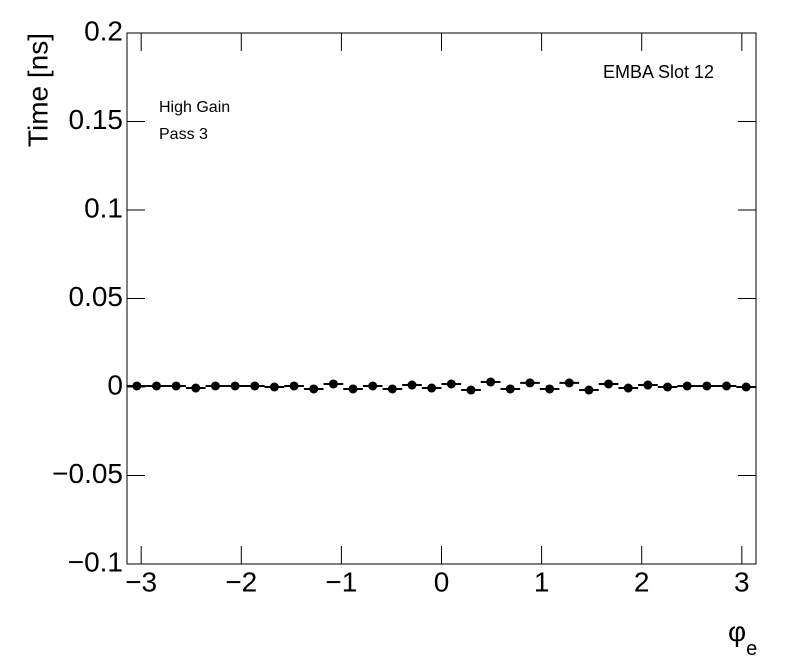 The width and height of the screenshot is (796, 672). Describe the element at coordinates (737, 631) in the screenshot. I see `x-axis-label-main: φ` at that location.